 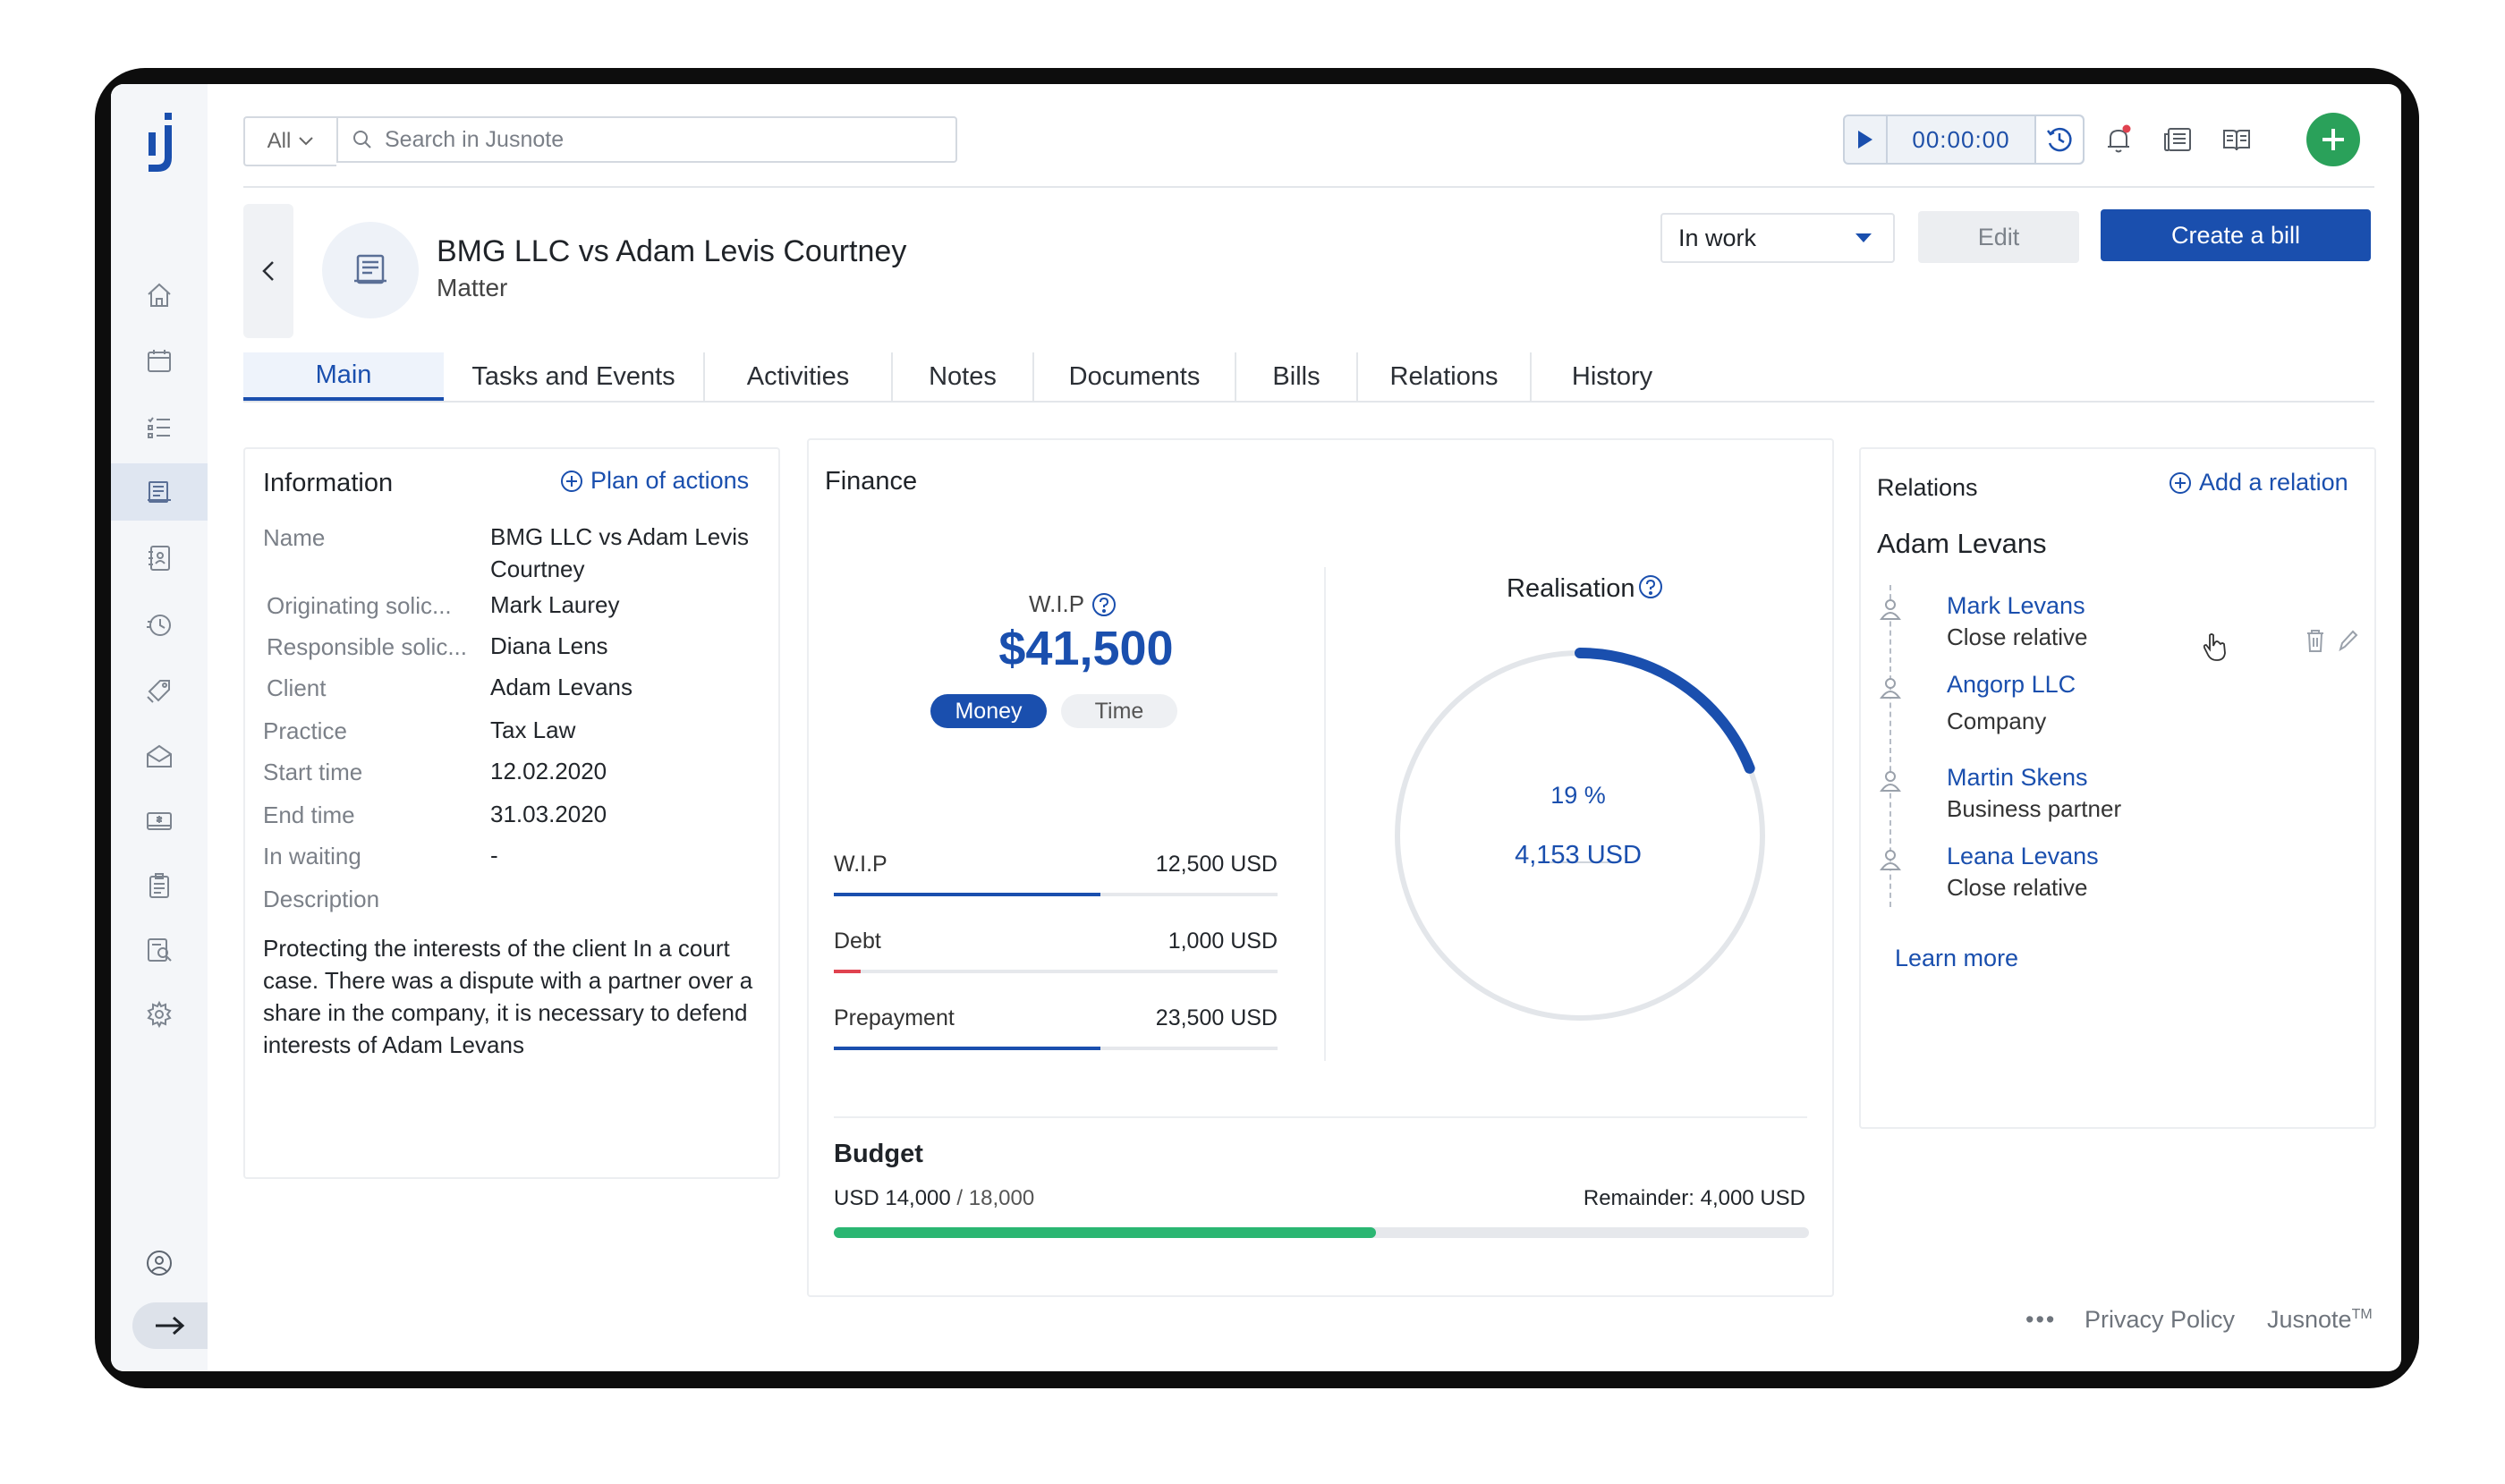 I want to click on billing-tag-icon, so click(x=158, y=691).